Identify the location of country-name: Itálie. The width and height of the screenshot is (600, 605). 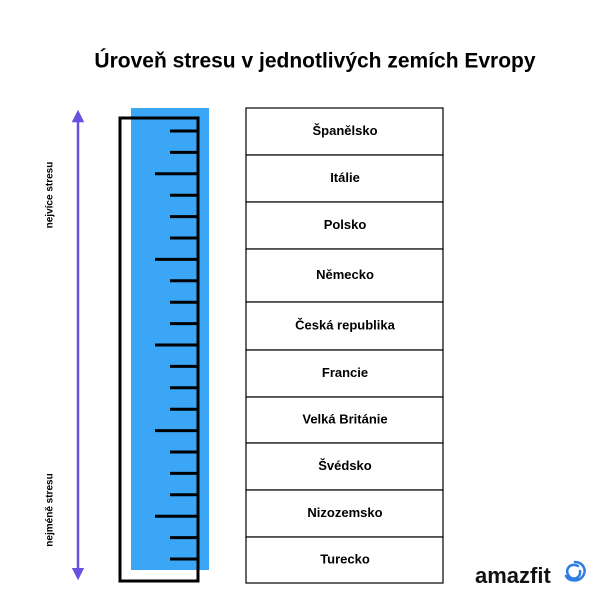
(345, 177).